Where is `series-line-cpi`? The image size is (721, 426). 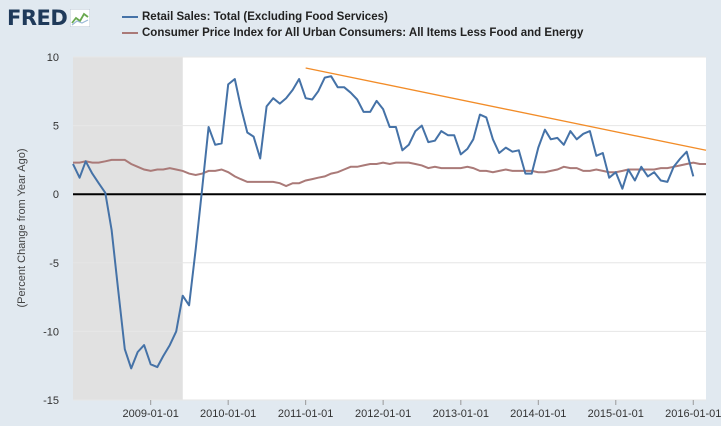
series-line-cpi is located at coordinates (389, 173).